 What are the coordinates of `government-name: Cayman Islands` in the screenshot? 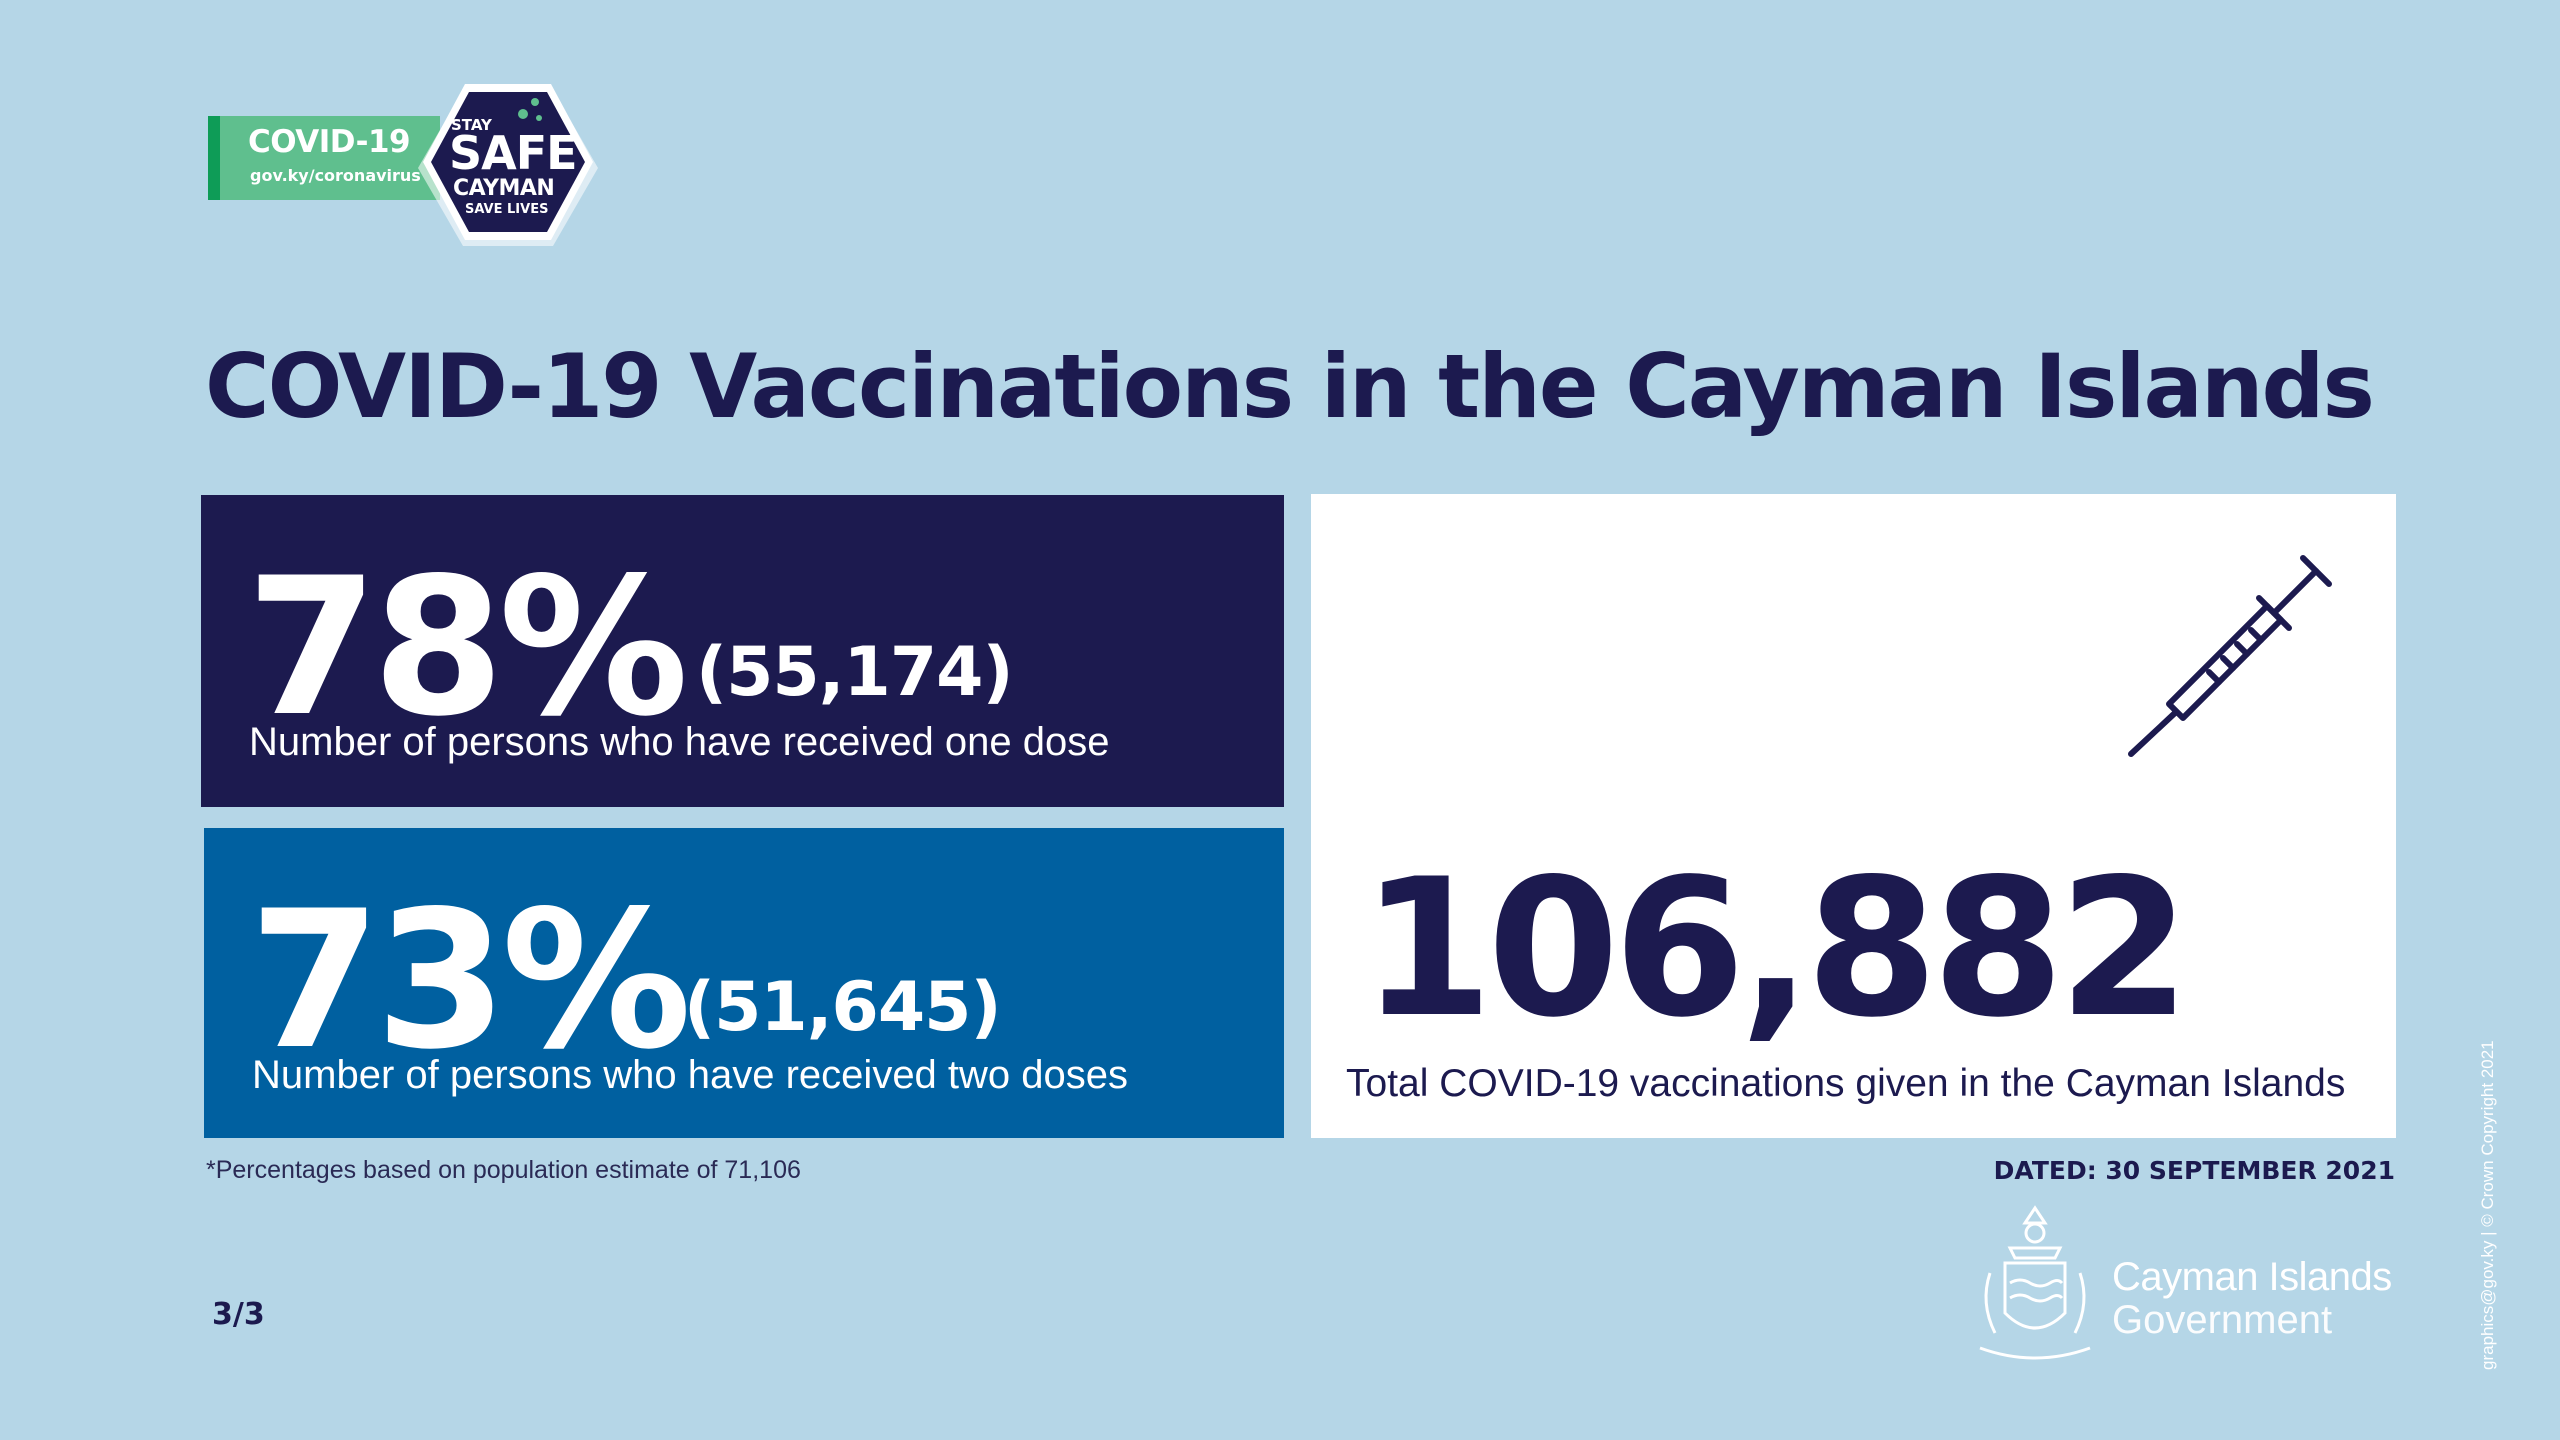 It's located at (2252, 1277).